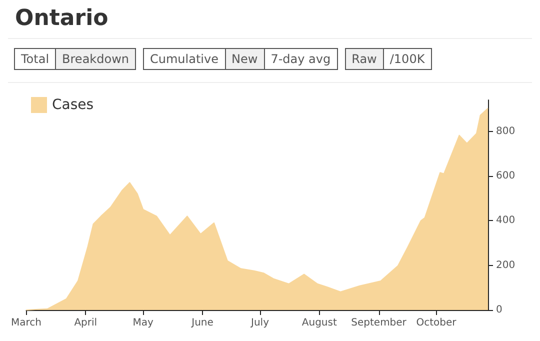 Image resolution: width=540 pixels, height=341 pixels. I want to click on y-tick-label: 0, so click(499, 310).